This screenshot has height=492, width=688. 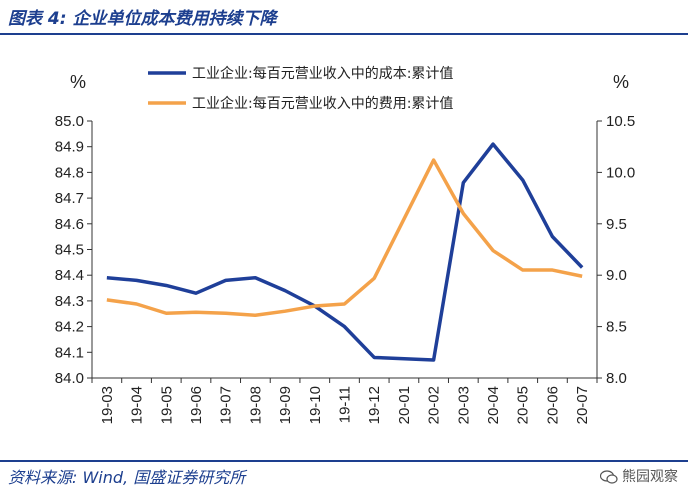 What do you see at coordinates (620, 172) in the screenshot?
I see `right-tick-label: 10.0` at bounding box center [620, 172].